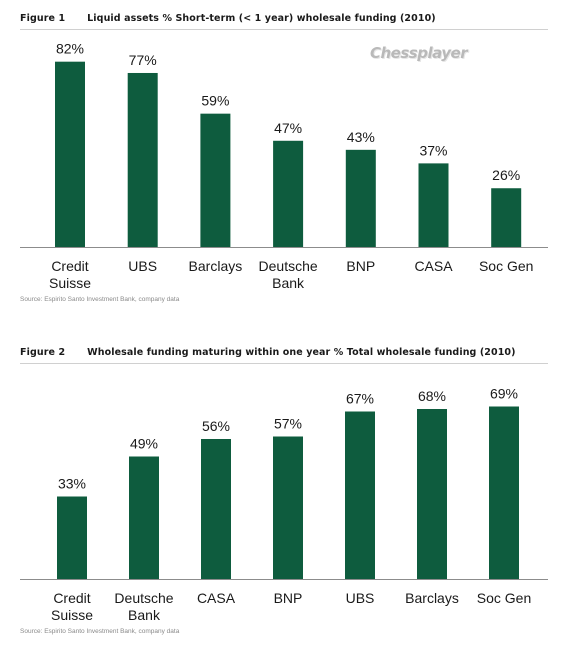 The width and height of the screenshot is (567, 652). What do you see at coordinates (419, 53) in the screenshot?
I see `watermark: Chessplayer` at bounding box center [419, 53].